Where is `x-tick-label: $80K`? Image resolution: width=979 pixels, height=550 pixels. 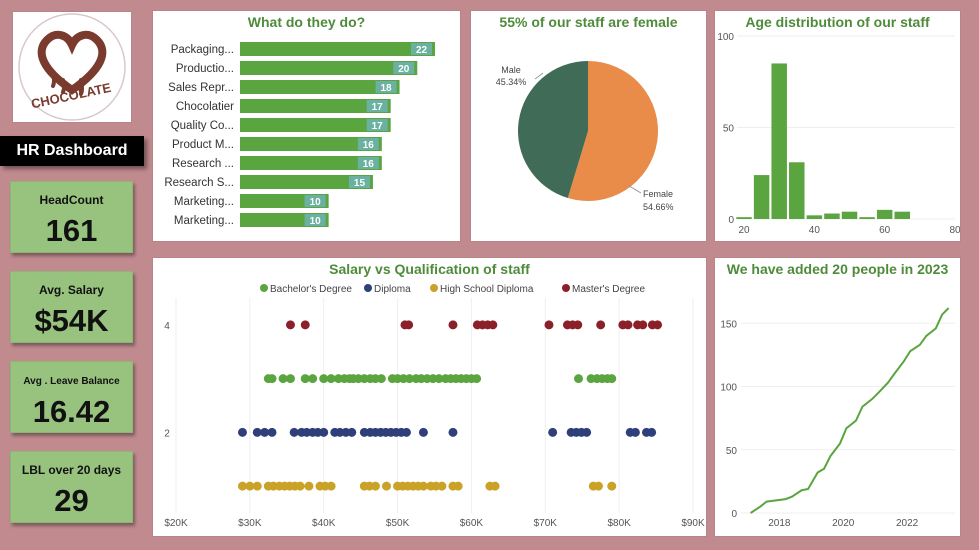
x-tick-label: $80K is located at coordinates (619, 523).